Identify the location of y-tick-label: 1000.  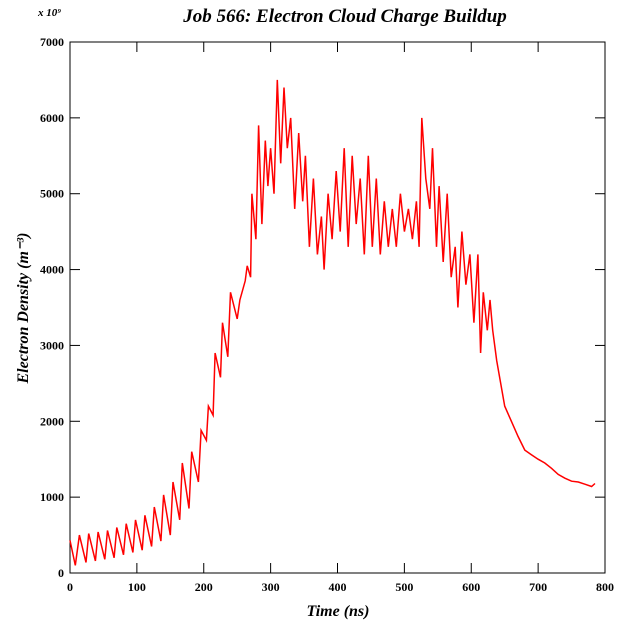
(52, 497).